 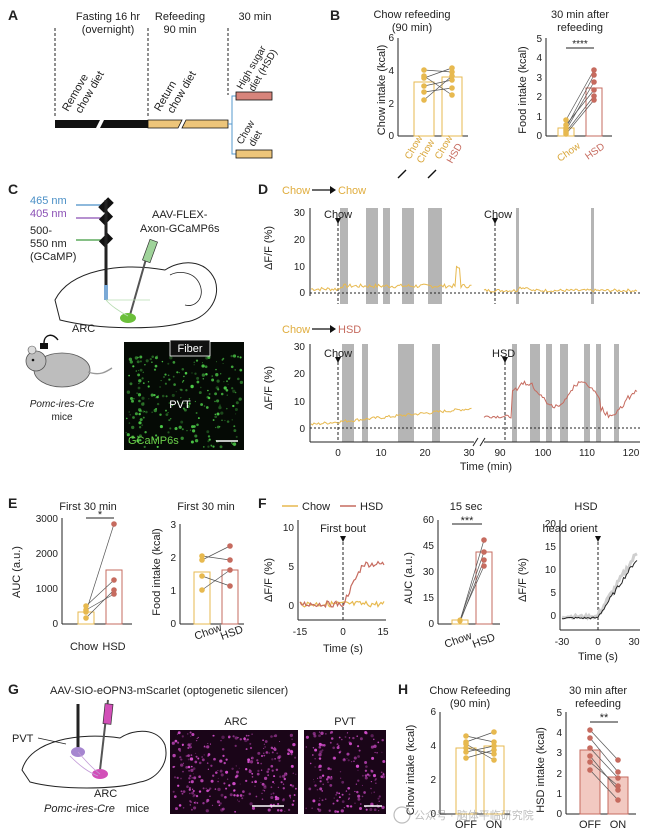 I want to click on f-right-ytick-0: 0, so click(x=553, y=616).